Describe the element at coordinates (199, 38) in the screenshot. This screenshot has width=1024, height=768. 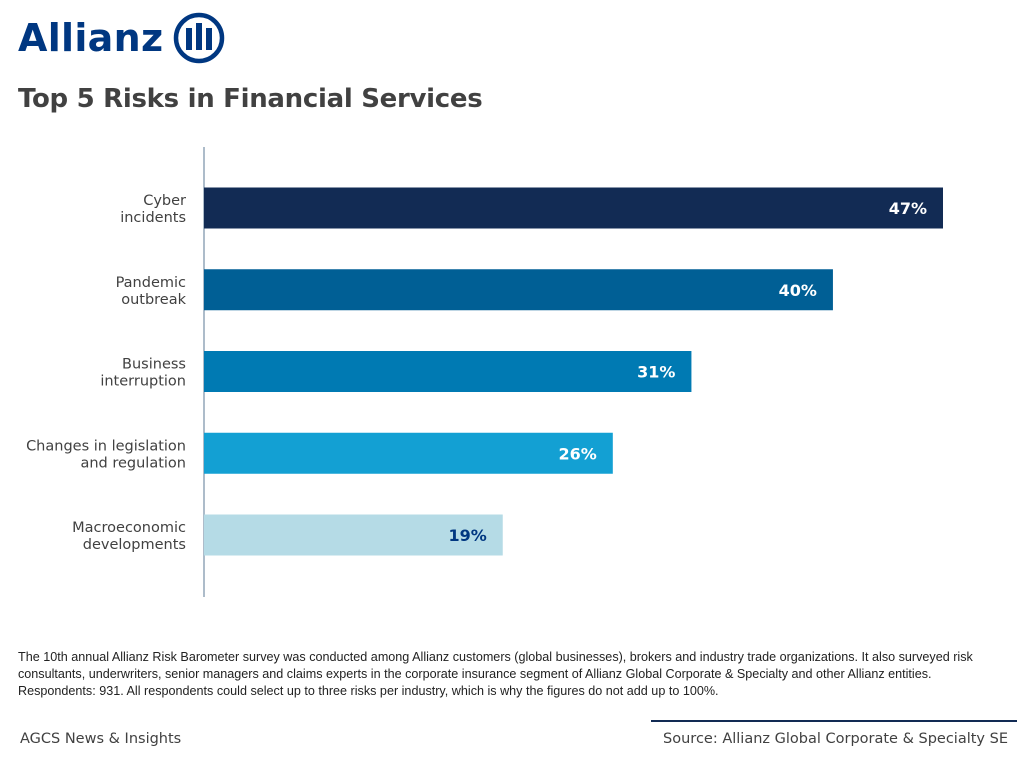
I see `allianz-eagle-icon` at that location.